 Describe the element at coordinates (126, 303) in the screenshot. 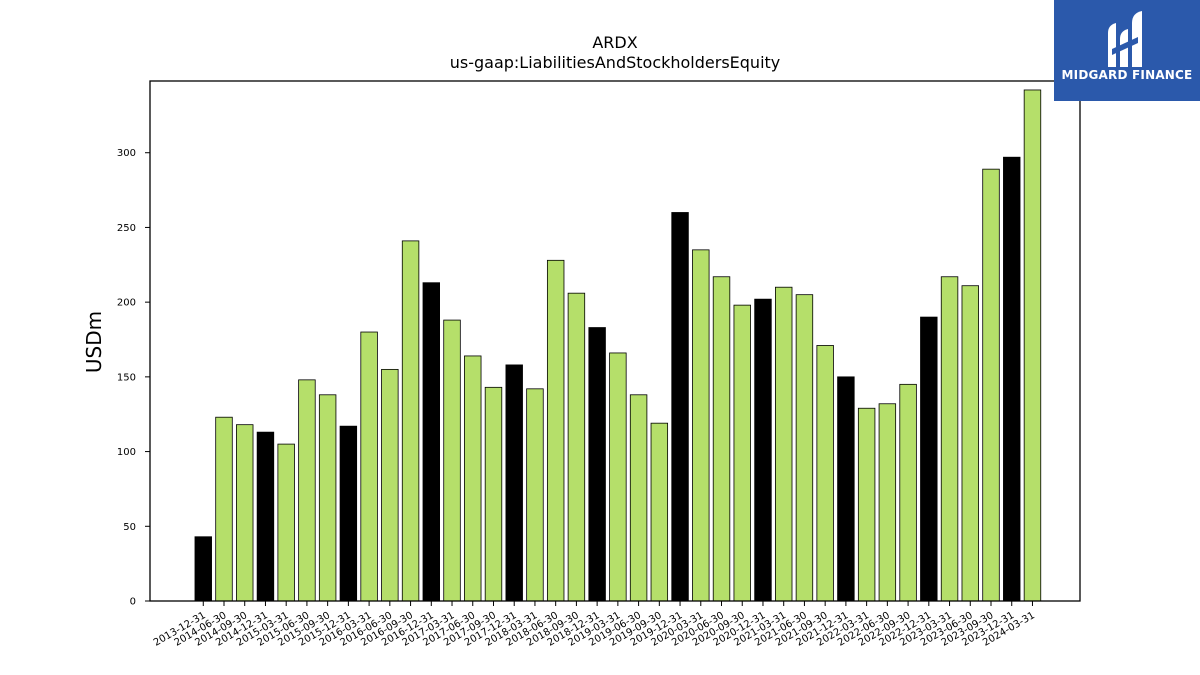

I see `y-tick-label: 200` at that location.